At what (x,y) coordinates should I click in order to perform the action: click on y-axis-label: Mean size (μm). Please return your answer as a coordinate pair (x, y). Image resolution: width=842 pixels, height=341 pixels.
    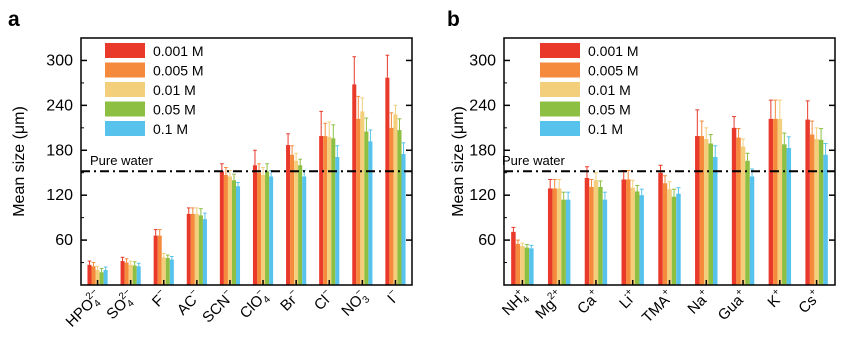
    Looking at the image, I should click on (458, 161).